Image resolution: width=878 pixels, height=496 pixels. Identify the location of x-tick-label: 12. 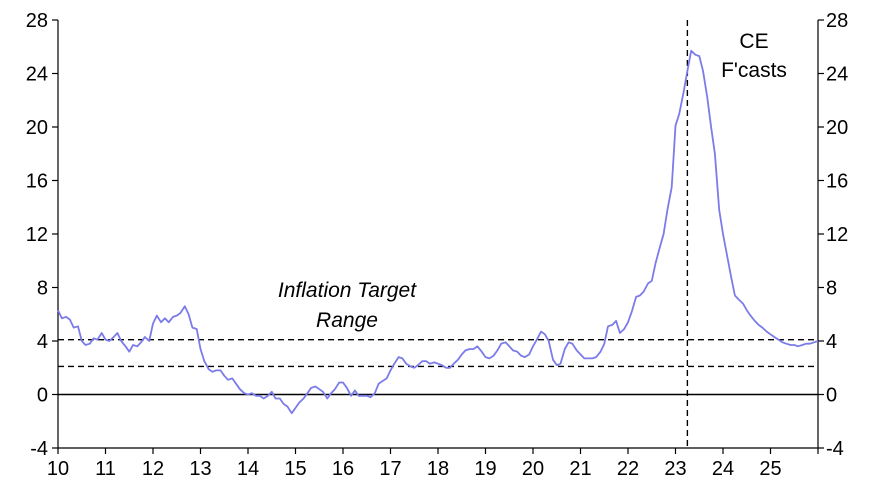
(153, 469).